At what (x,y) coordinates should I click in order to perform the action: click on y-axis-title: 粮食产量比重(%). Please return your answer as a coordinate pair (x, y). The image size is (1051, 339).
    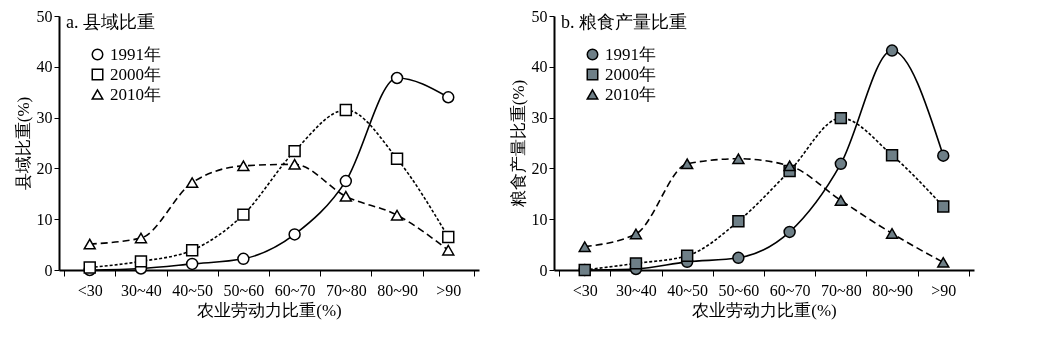
    Looking at the image, I should click on (518, 143).